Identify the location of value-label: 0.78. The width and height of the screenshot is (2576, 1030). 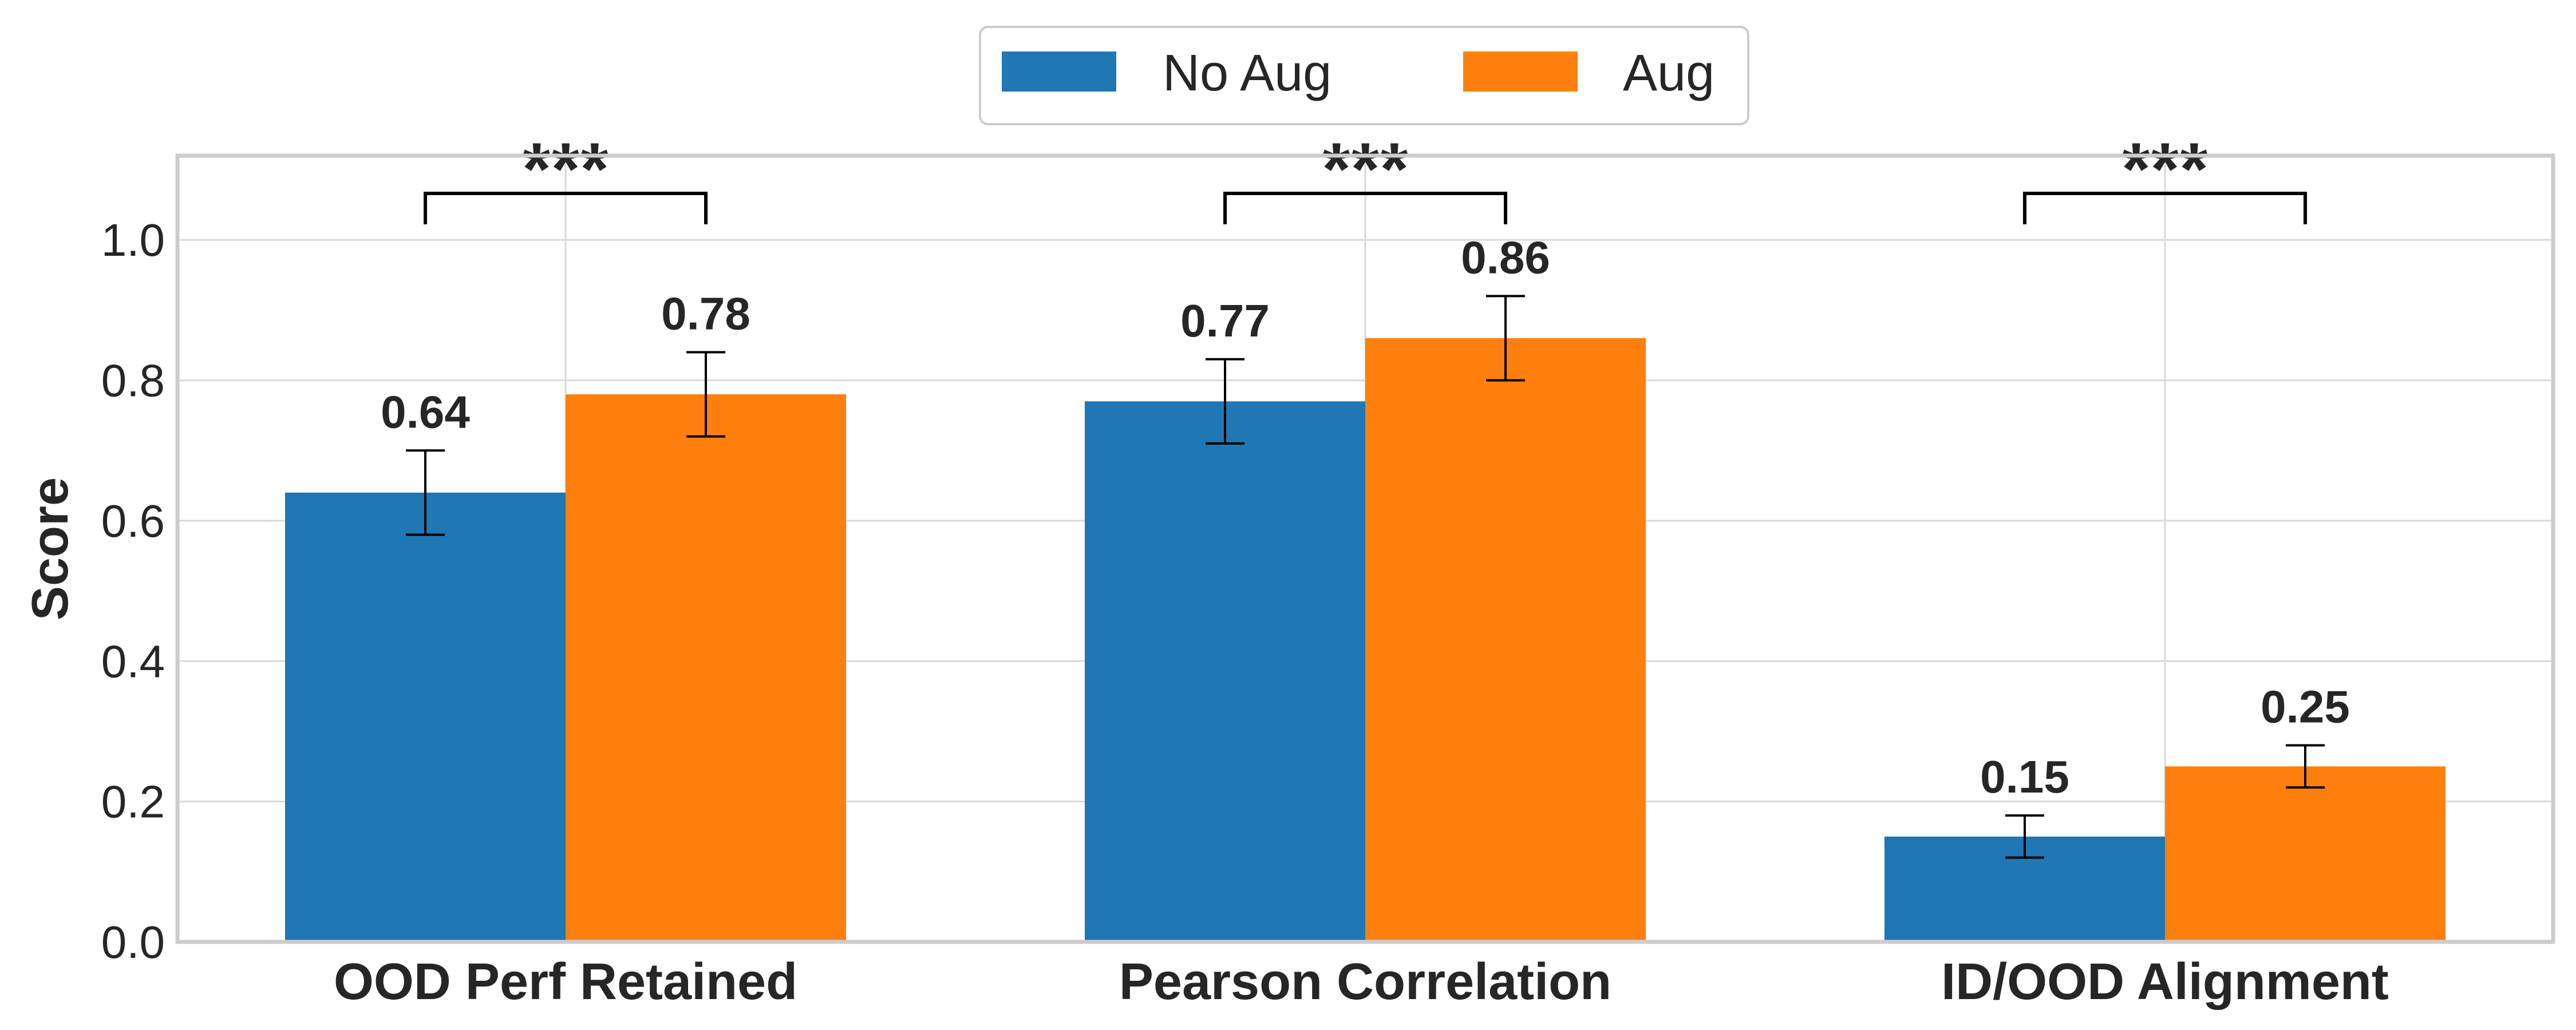
(705, 313).